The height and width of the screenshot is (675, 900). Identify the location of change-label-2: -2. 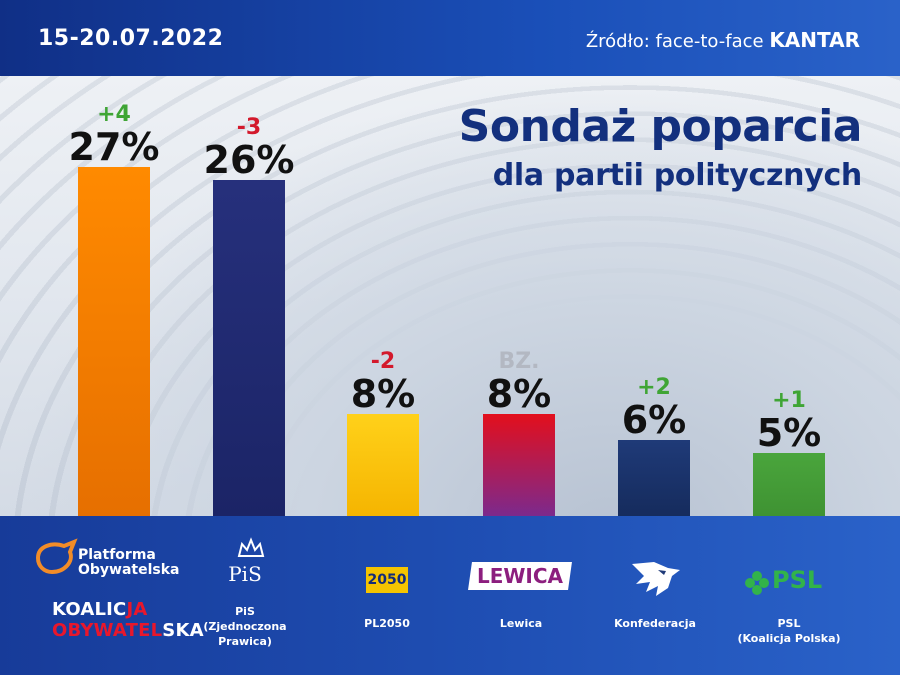
(383, 361).